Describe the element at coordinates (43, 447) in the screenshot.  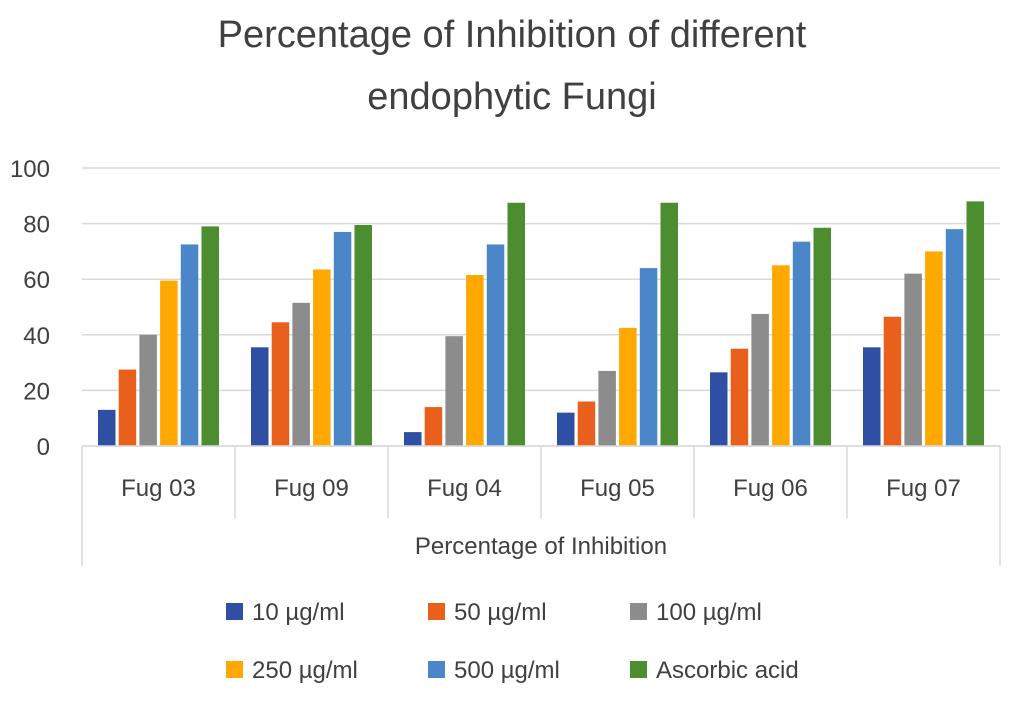
I see `y-tick-label: 0` at that location.